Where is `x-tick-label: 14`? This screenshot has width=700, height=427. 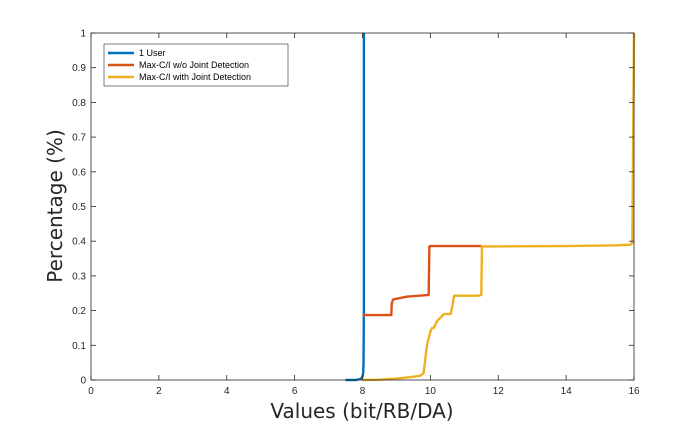 x-tick-label: 14 is located at coordinates (567, 391).